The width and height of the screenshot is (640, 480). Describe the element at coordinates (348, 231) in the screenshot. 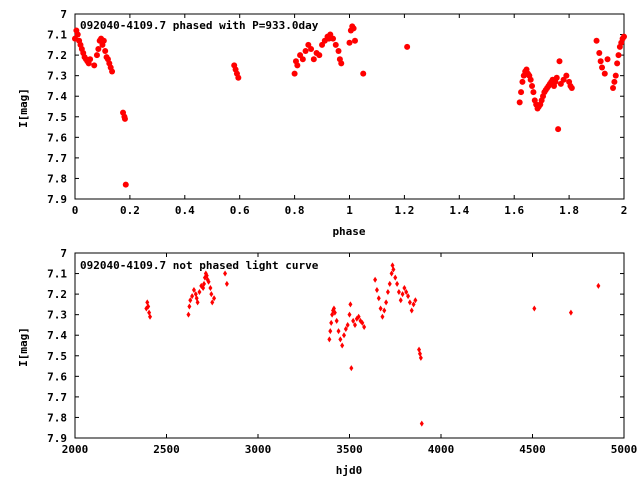

I see `x-axis-label-top: phase` at that location.